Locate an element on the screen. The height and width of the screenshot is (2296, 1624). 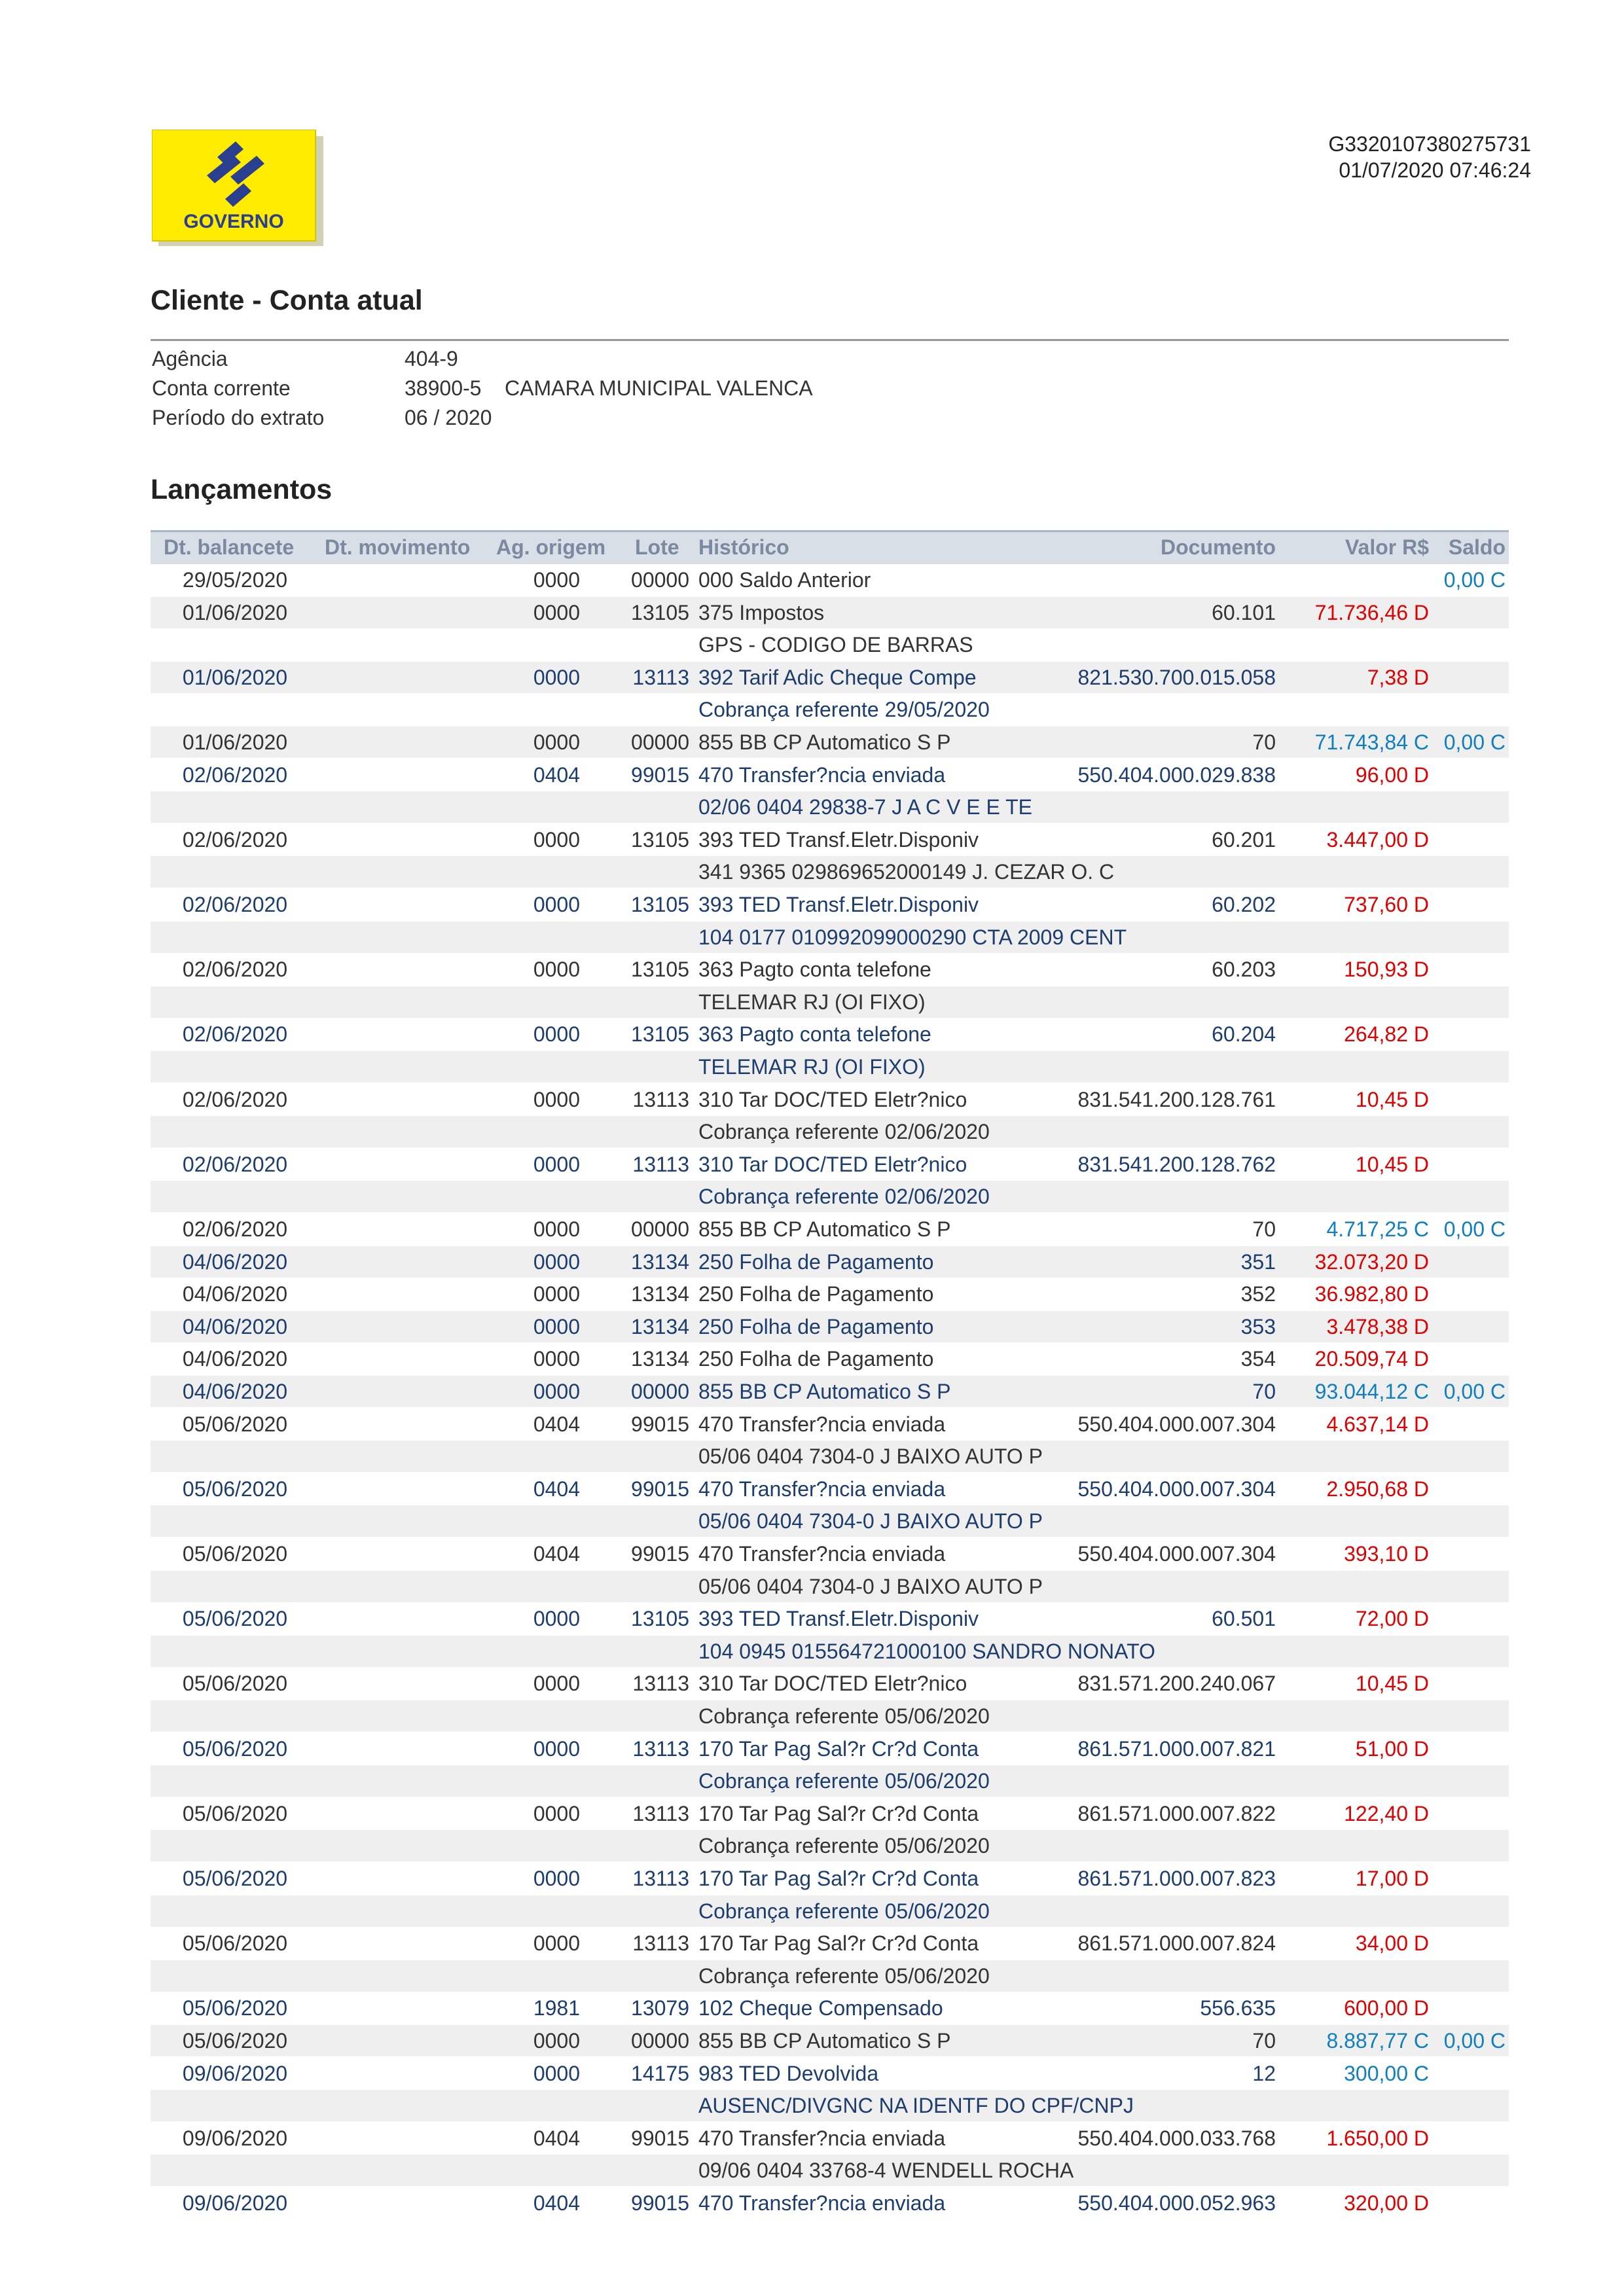
table-row: 104 0177 010992099000290 CTA 2009 CENT is located at coordinates (830, 937).